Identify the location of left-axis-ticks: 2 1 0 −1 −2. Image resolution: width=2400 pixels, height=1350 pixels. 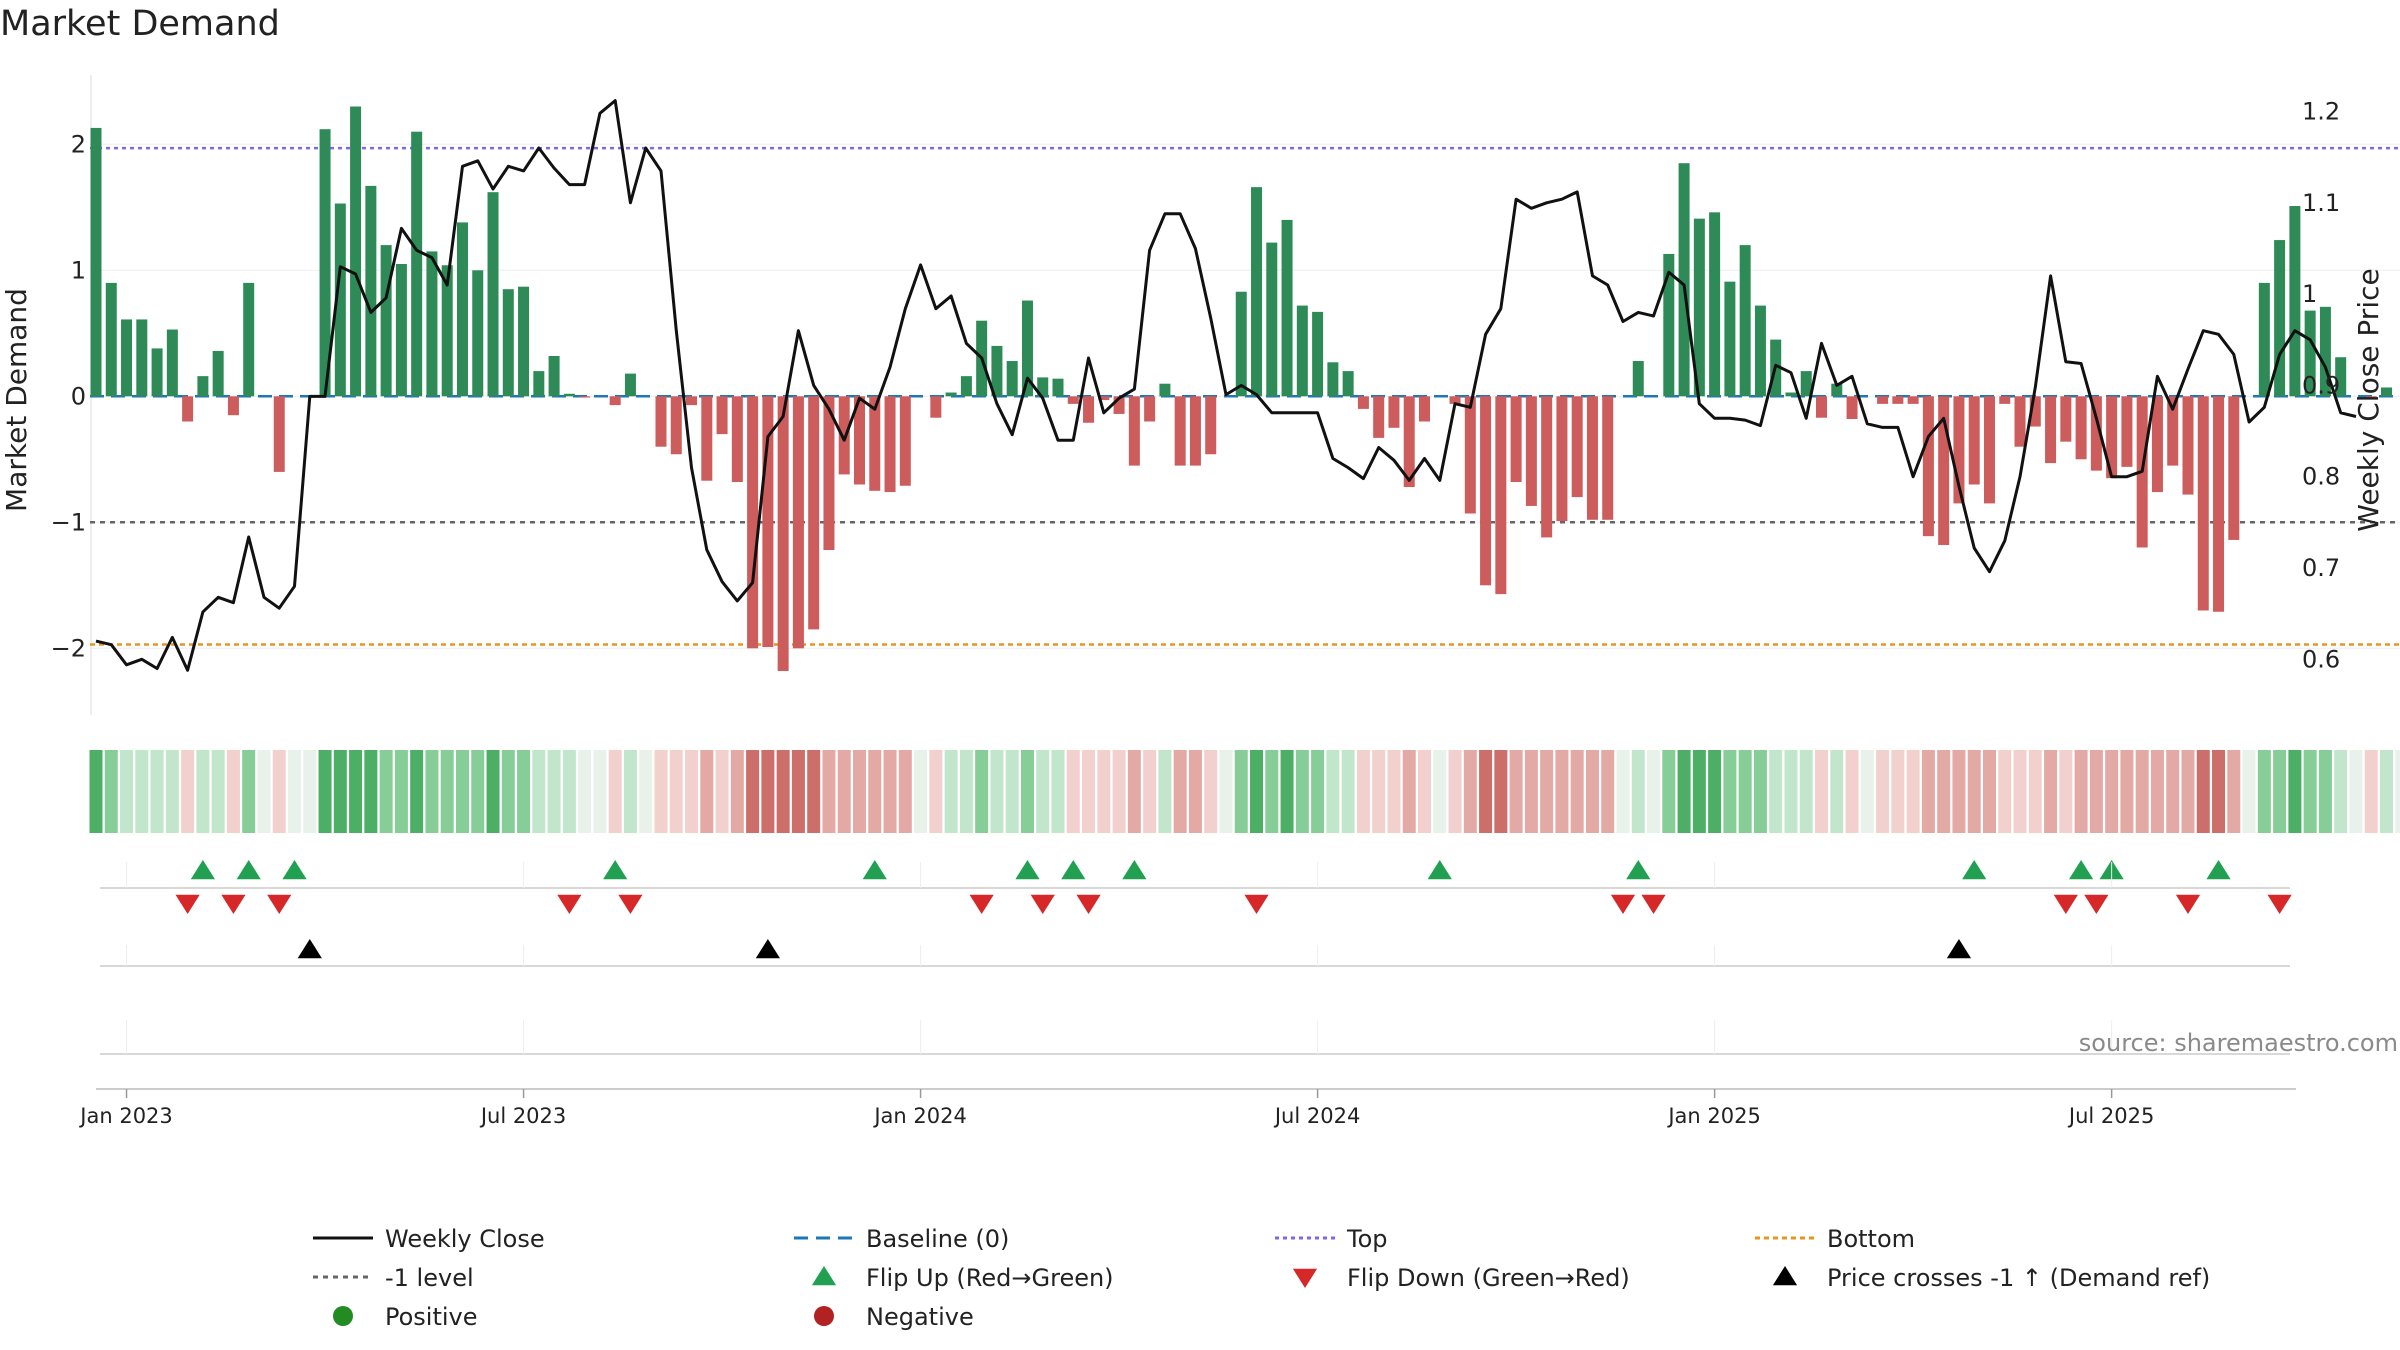
(68, 396).